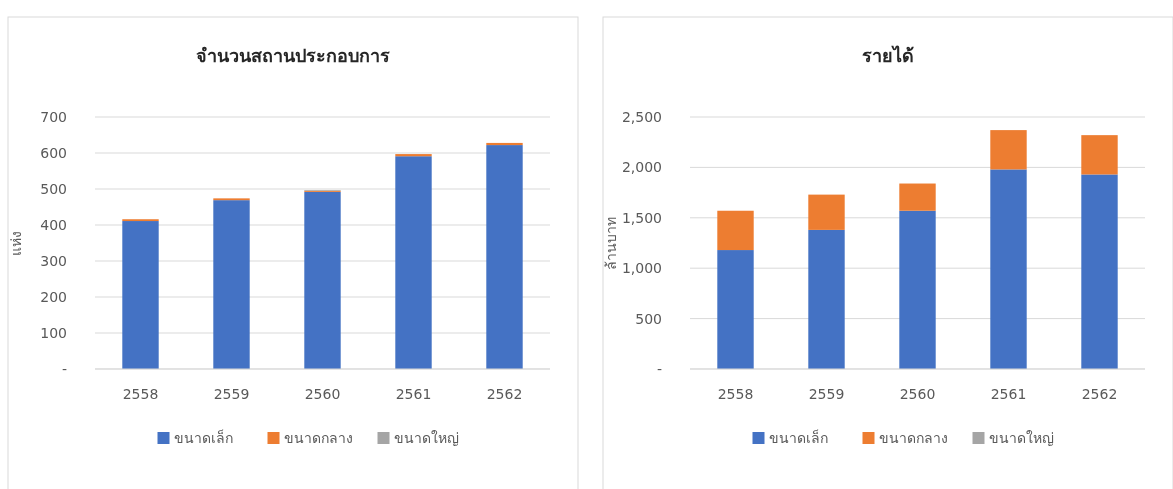 The image size is (1173, 489). I want to click on y-tick-label: 2,500, so click(641, 116).